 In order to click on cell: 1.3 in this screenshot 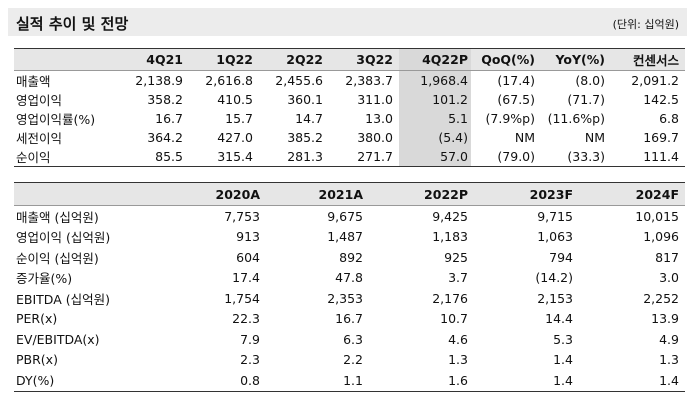, I will do `click(669, 360)`.